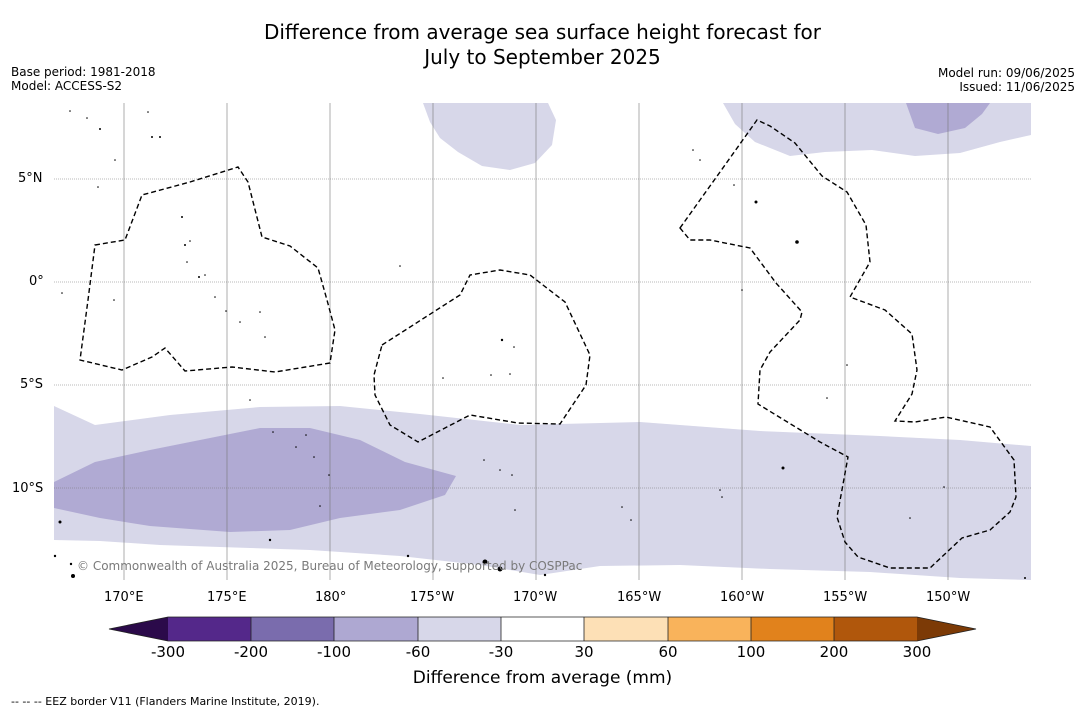 The image size is (1085, 713). What do you see at coordinates (138, 629) in the screenshot?
I see `colorbar-under-arrow` at bounding box center [138, 629].